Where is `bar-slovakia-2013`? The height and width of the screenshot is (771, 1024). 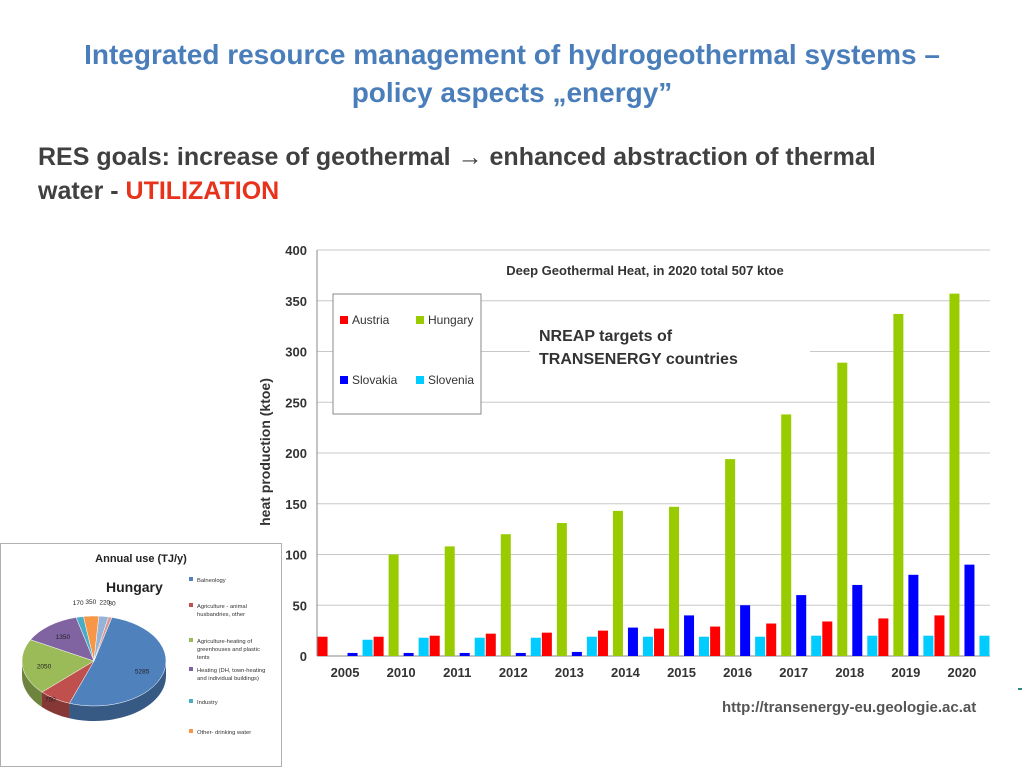
bar-slovakia-2013 is located at coordinates (576, 653).